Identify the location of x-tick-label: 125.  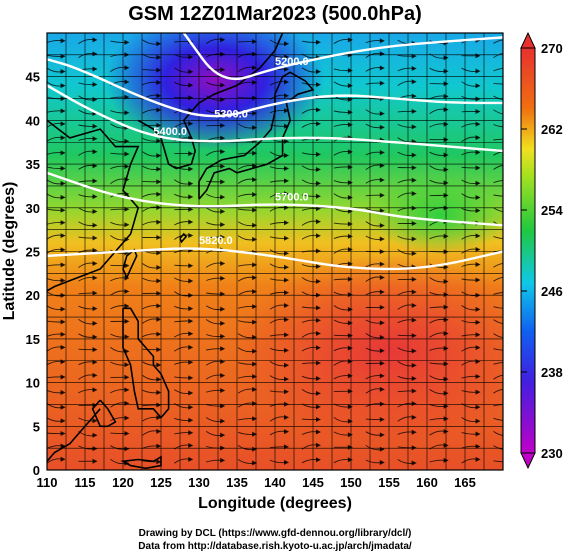
(161, 482).